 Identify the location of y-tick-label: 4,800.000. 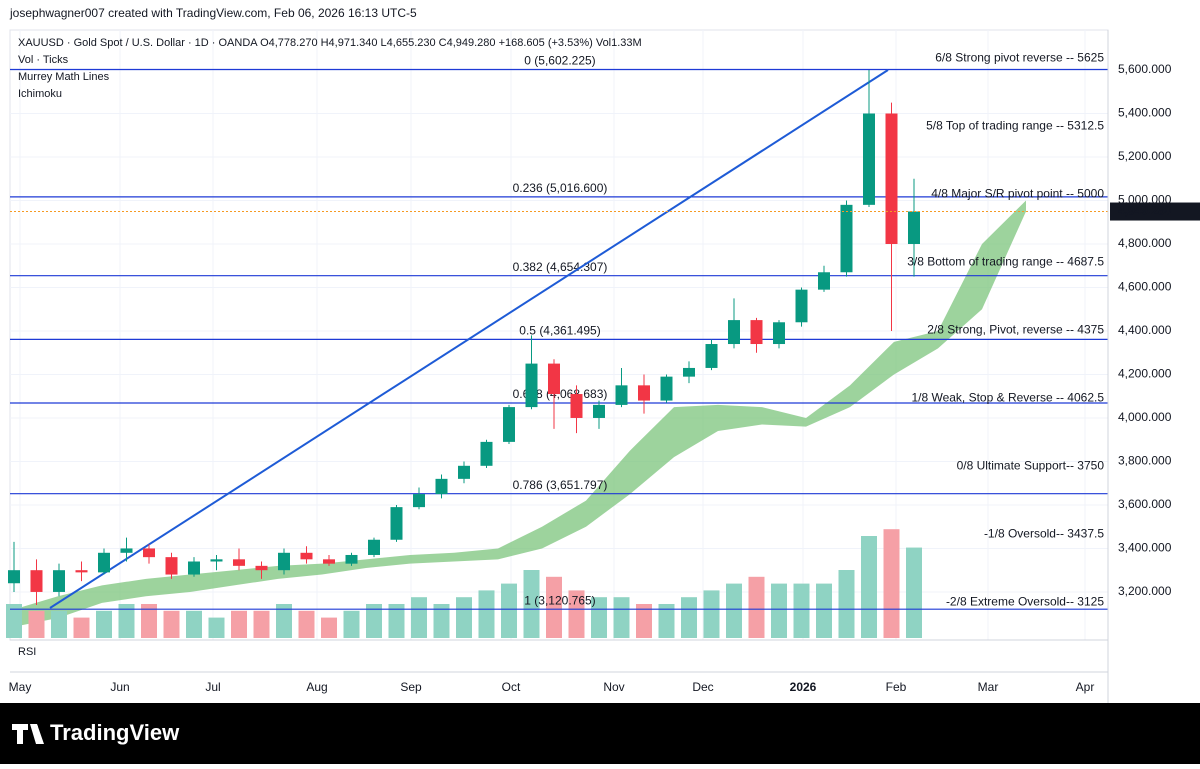
(1145, 243).